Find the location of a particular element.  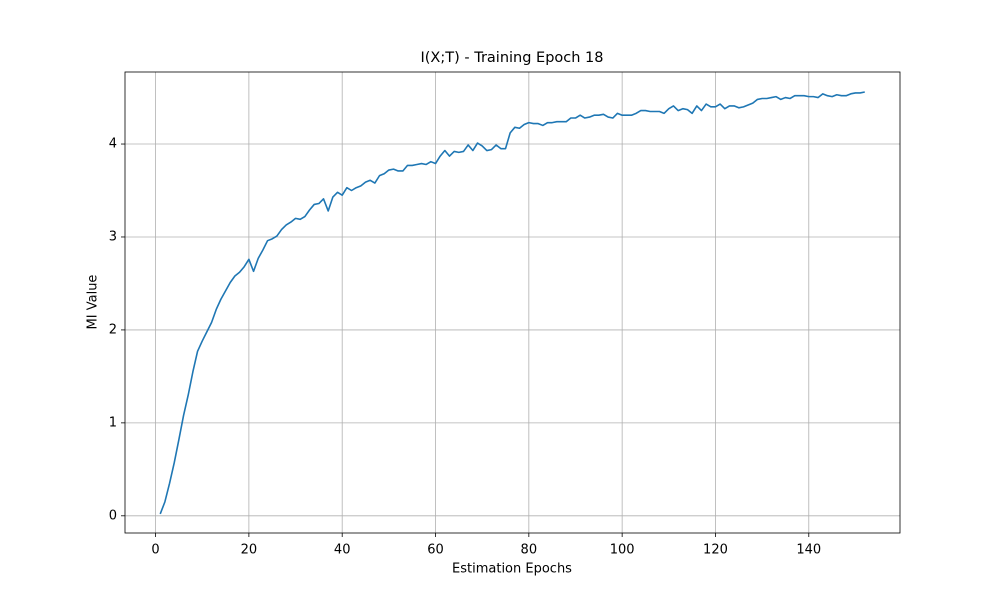

x-tick-label: 60 is located at coordinates (435, 550).